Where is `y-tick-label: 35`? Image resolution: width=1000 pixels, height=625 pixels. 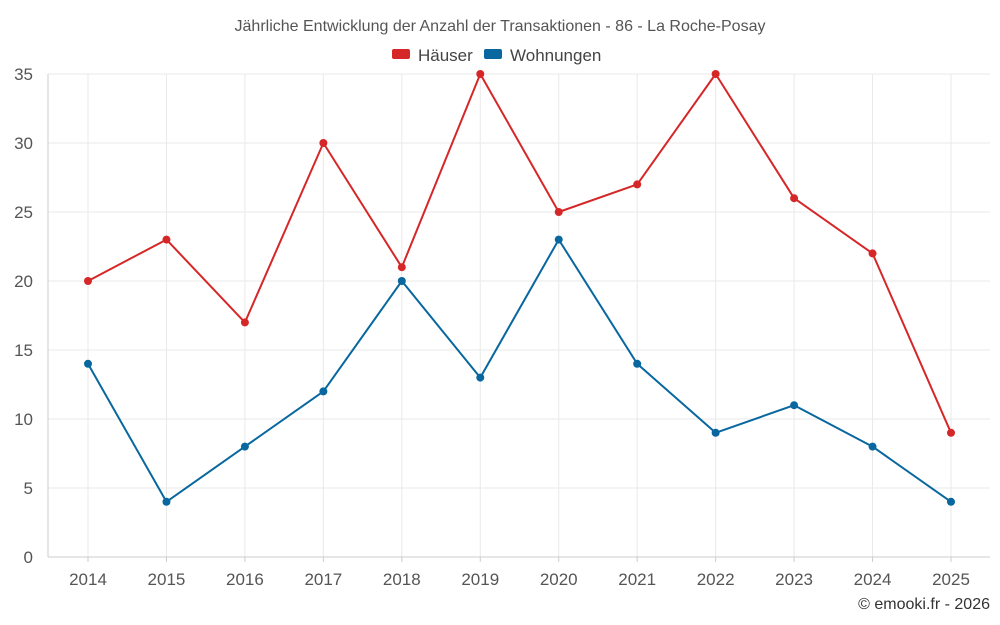 y-tick-label: 35 is located at coordinates (23, 74).